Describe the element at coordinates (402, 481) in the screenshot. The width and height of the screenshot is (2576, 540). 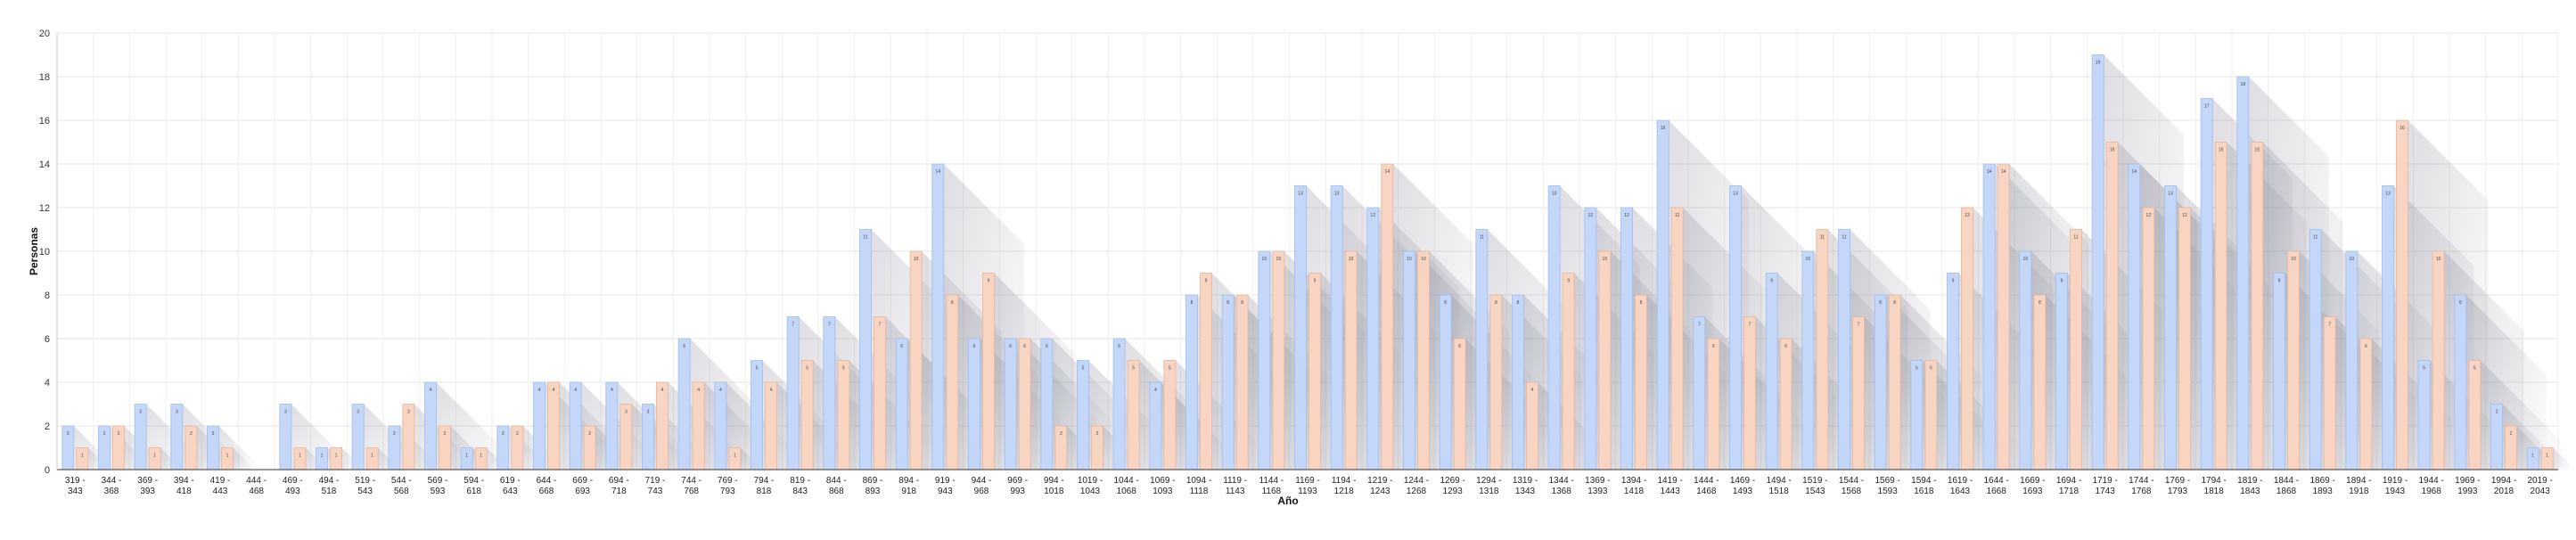
I see `x-tick-label: 544 -` at that location.